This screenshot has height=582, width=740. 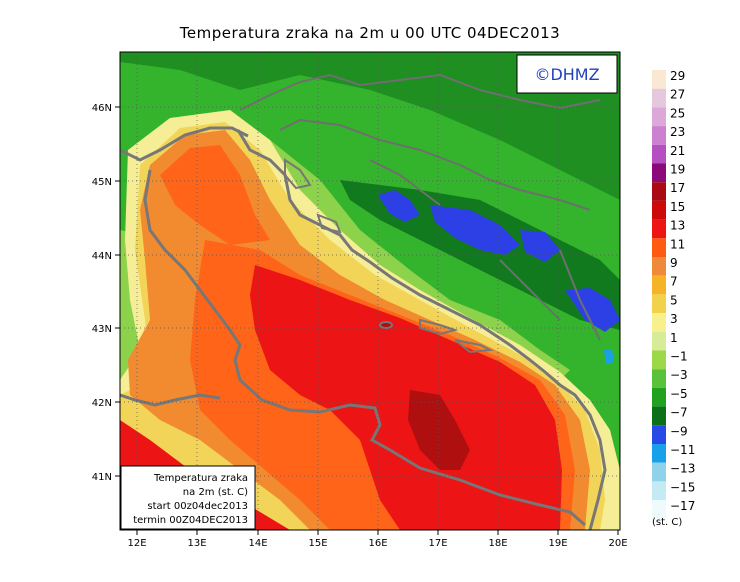 I want to click on x-axis-labels: 12E 13E 14E 15E 16E 17E 18E 19E 20E, so click(x=377, y=543).